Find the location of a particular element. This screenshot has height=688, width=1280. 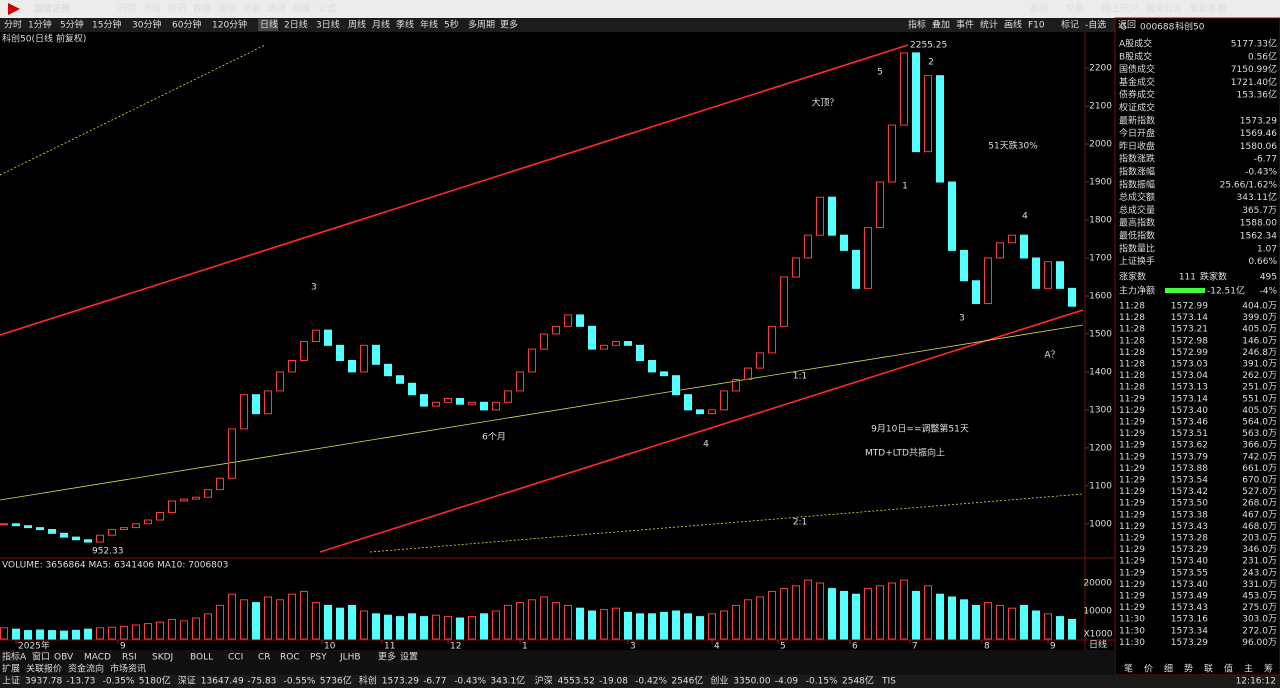

tool-button: -自选 is located at coordinates (1095, 25).